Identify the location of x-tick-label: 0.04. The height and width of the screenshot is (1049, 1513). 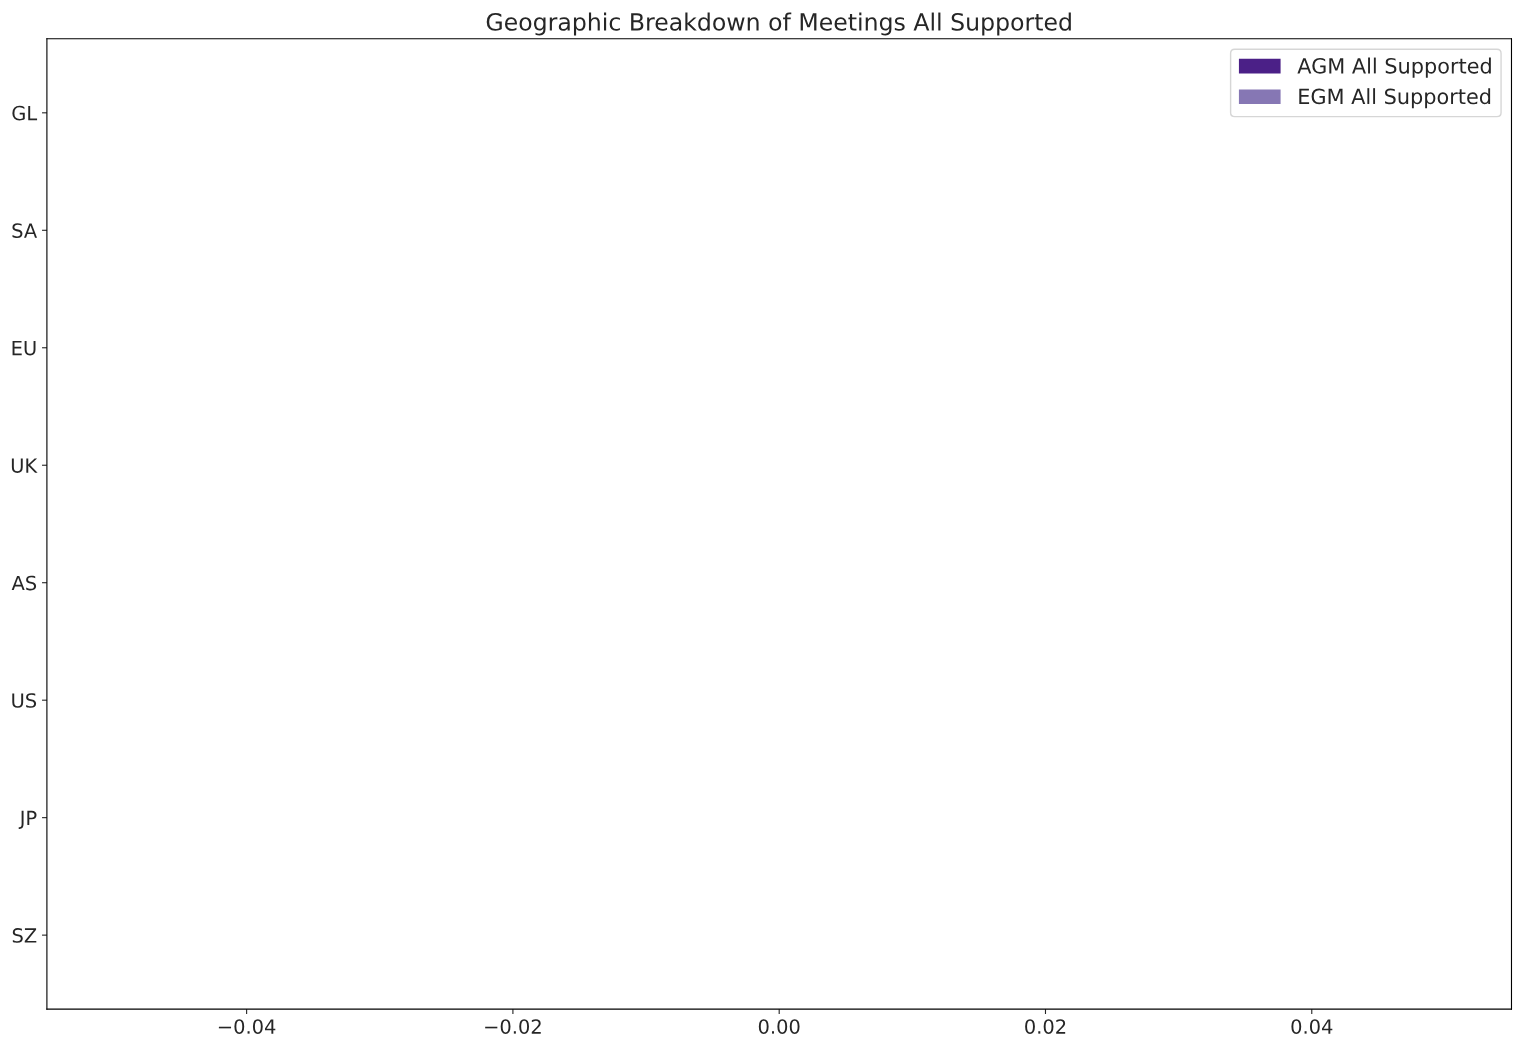
(1312, 1026).